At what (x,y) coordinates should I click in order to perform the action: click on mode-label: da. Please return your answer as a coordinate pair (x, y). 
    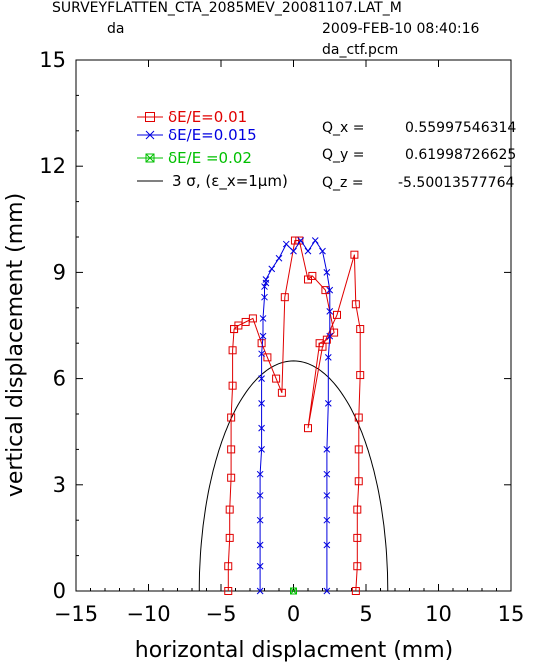
    Looking at the image, I should click on (115, 29).